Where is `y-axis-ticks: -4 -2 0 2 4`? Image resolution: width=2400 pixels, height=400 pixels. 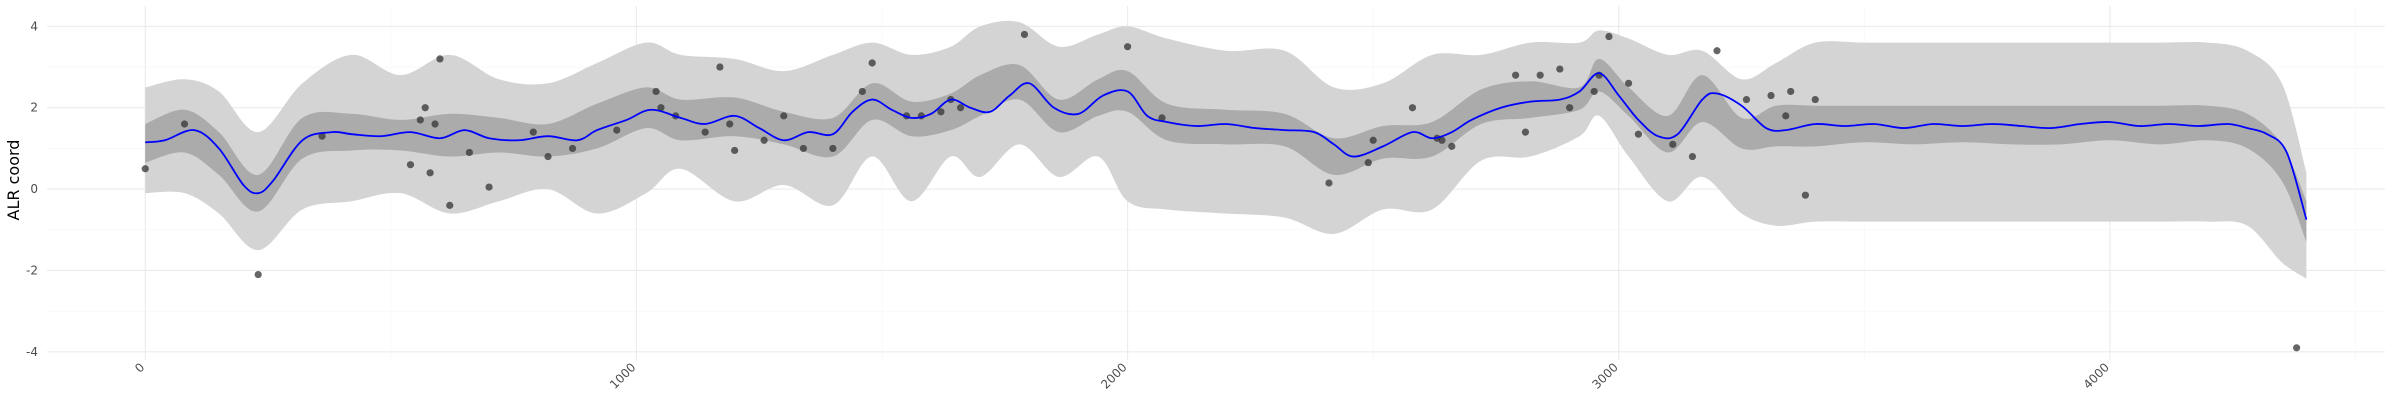 y-axis-ticks: -4 -2 0 2 4 is located at coordinates (32, 189).